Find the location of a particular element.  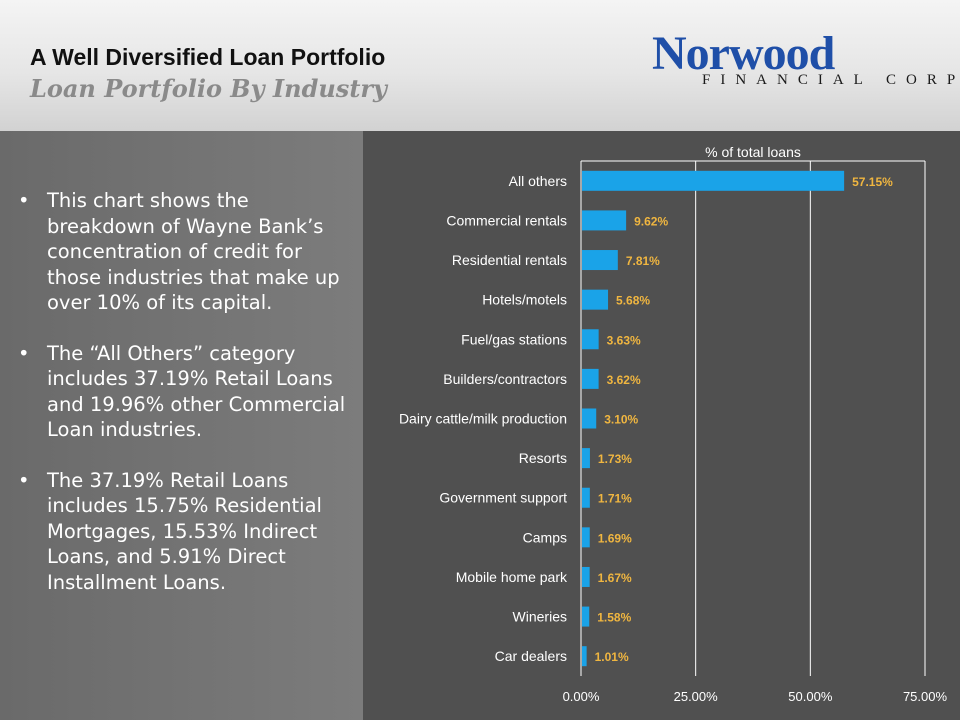

chart-title: % of total loans is located at coordinates (753, 152).